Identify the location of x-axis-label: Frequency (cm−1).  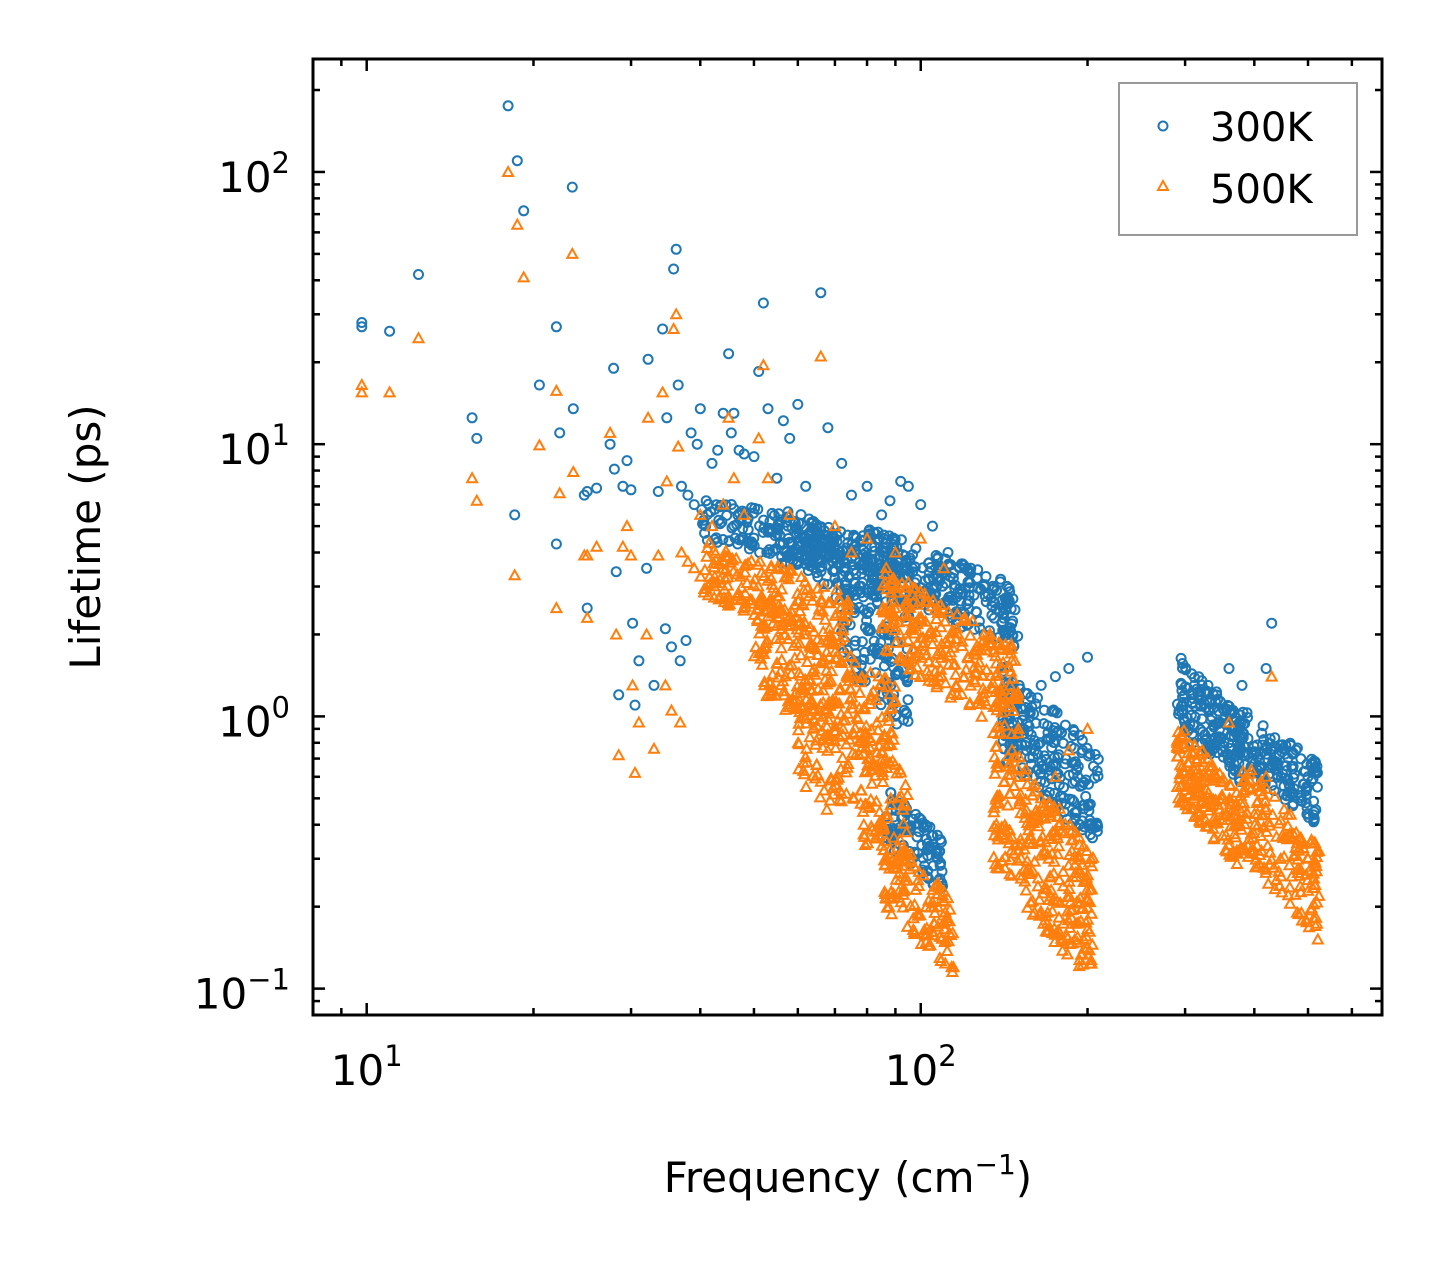
(848, 1175).